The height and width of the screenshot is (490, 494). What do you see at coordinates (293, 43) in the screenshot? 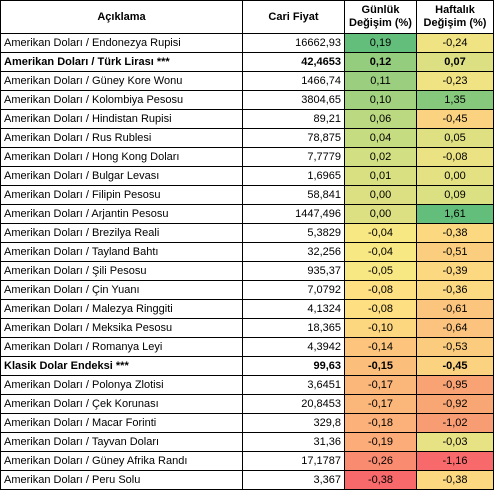
I see `price-cell: 16662,93` at bounding box center [293, 43].